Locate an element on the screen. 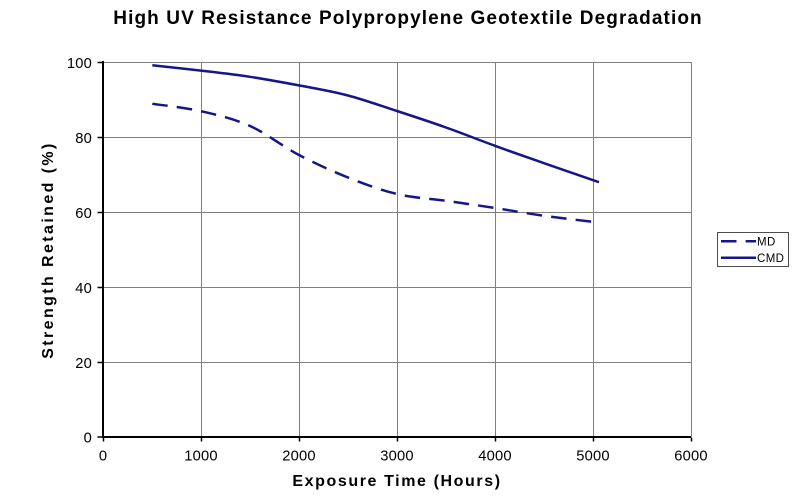  svg-text: 4000 is located at coordinates (494, 457).